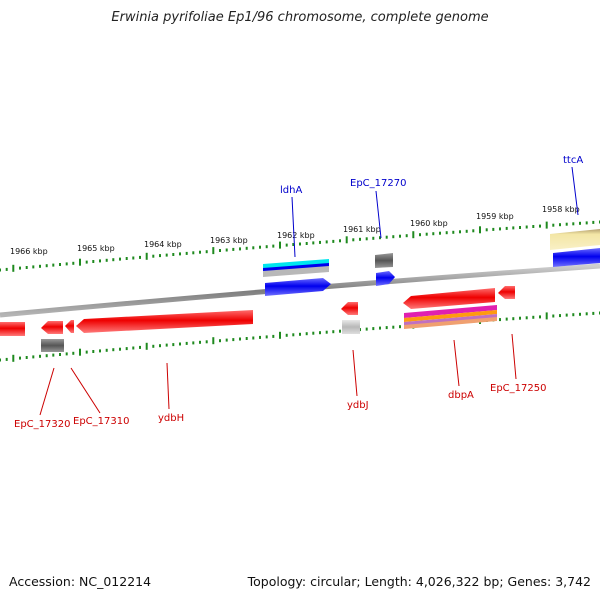  Describe the element at coordinates (518, 388) in the screenshot. I see `gene-label-EpC_17250: EpC_17250` at that location.